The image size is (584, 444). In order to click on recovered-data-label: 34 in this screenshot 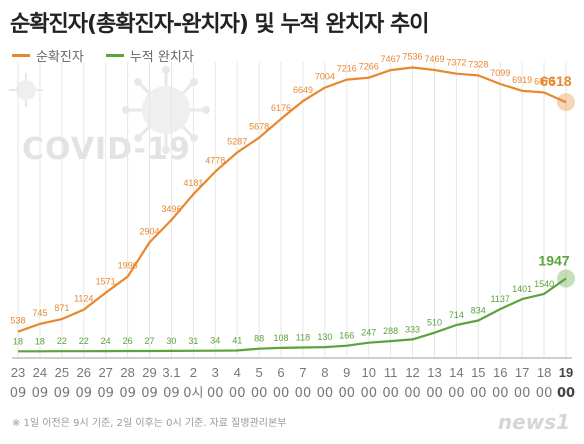, I will do `click(215, 341)`.